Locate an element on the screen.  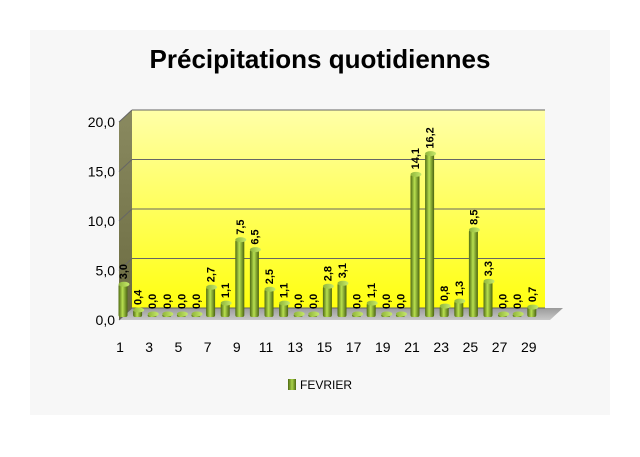
x-tick-label: 25 is located at coordinates (471, 347).